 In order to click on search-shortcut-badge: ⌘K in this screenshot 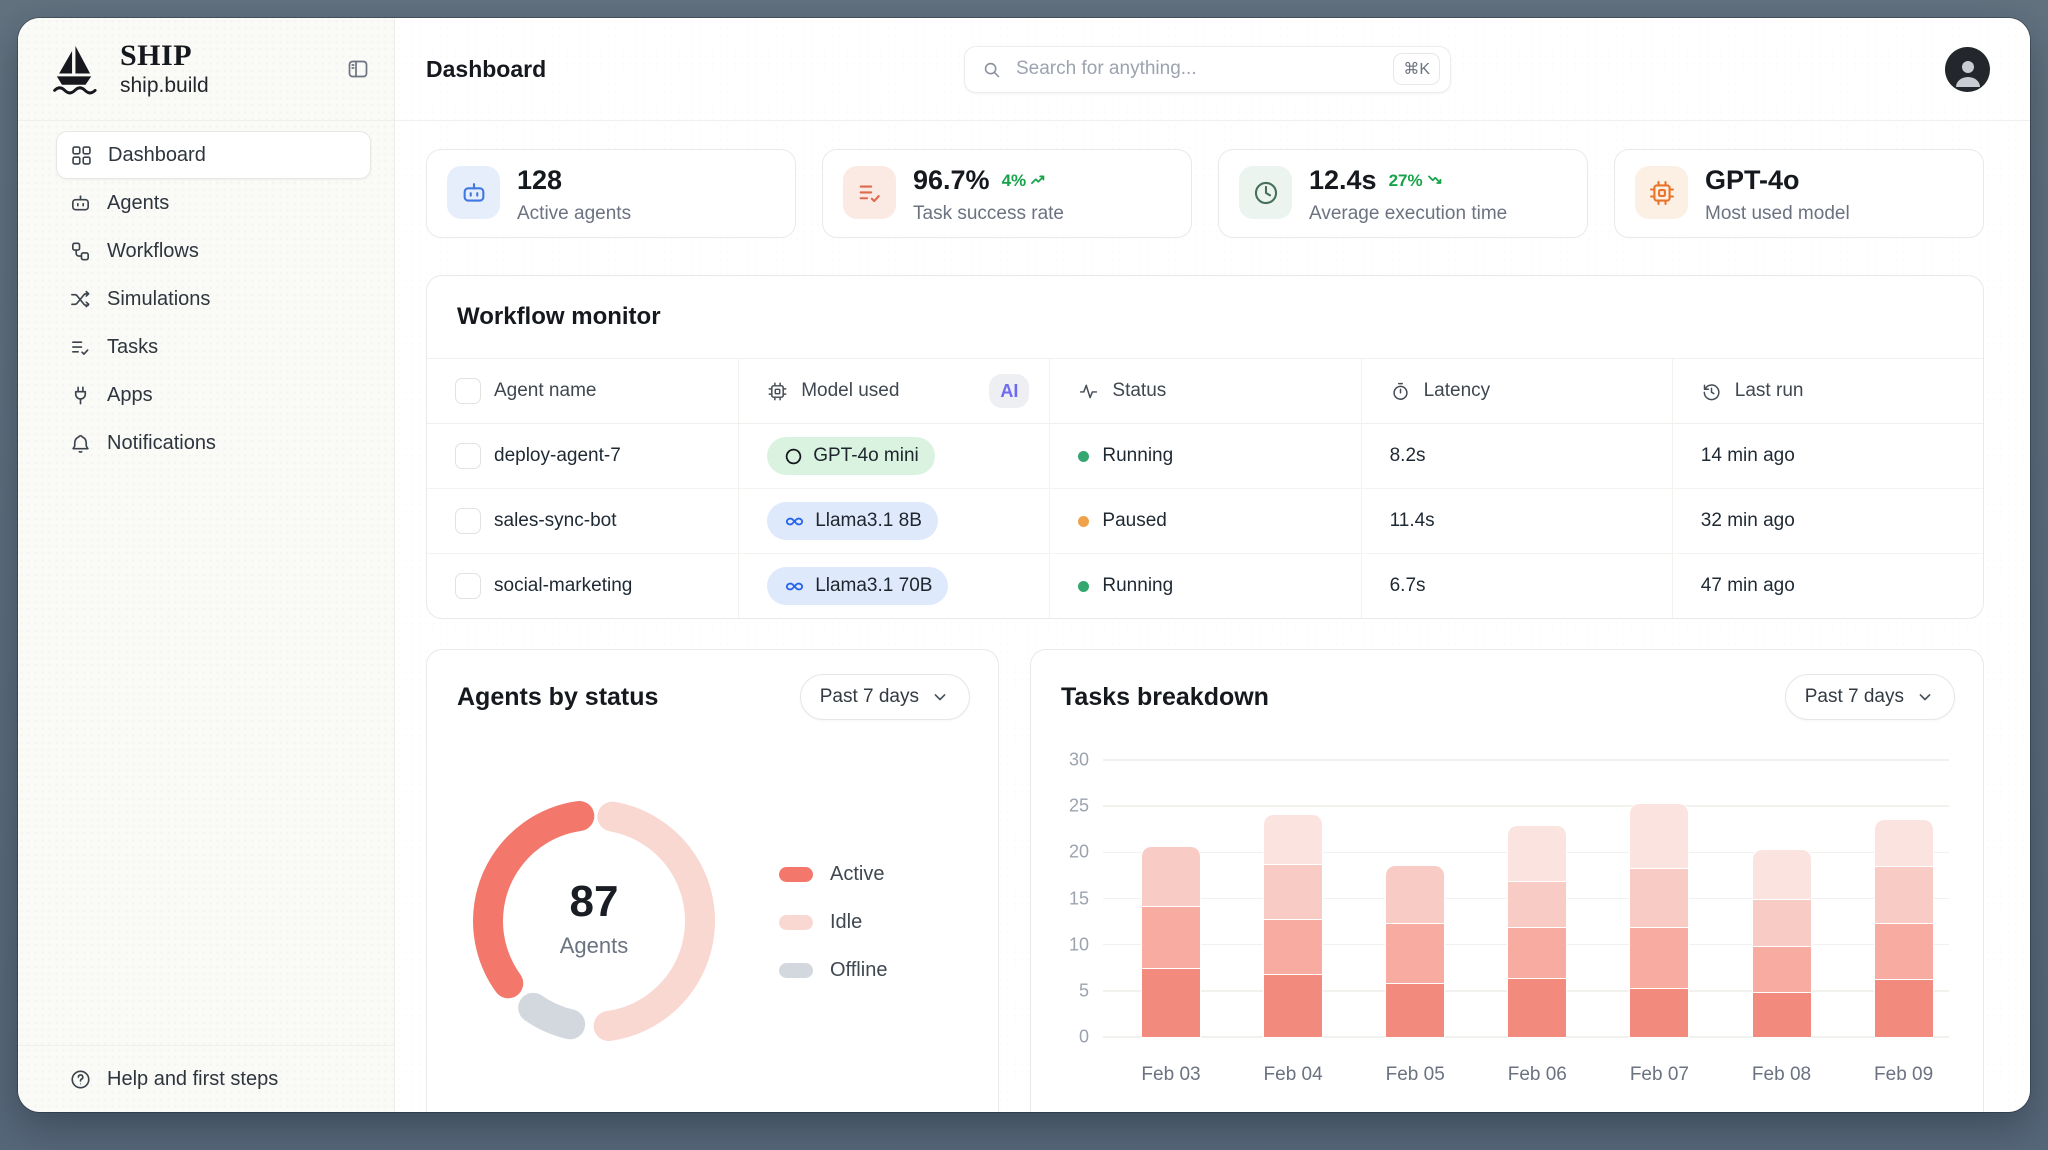, I will do `click(1416, 69)`.